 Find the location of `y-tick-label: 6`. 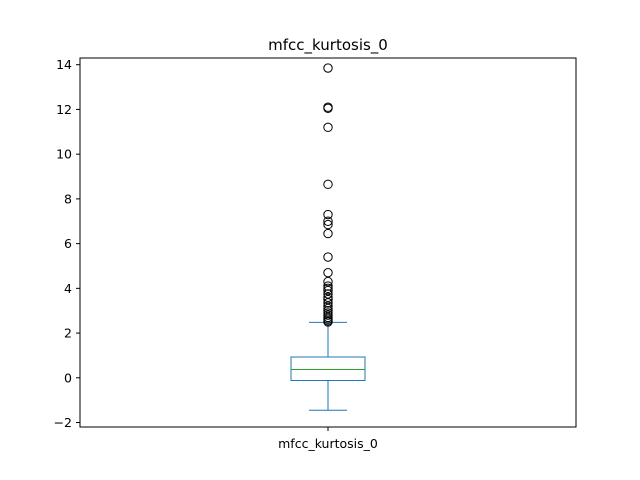

y-tick-label: 6 is located at coordinates (68, 243).